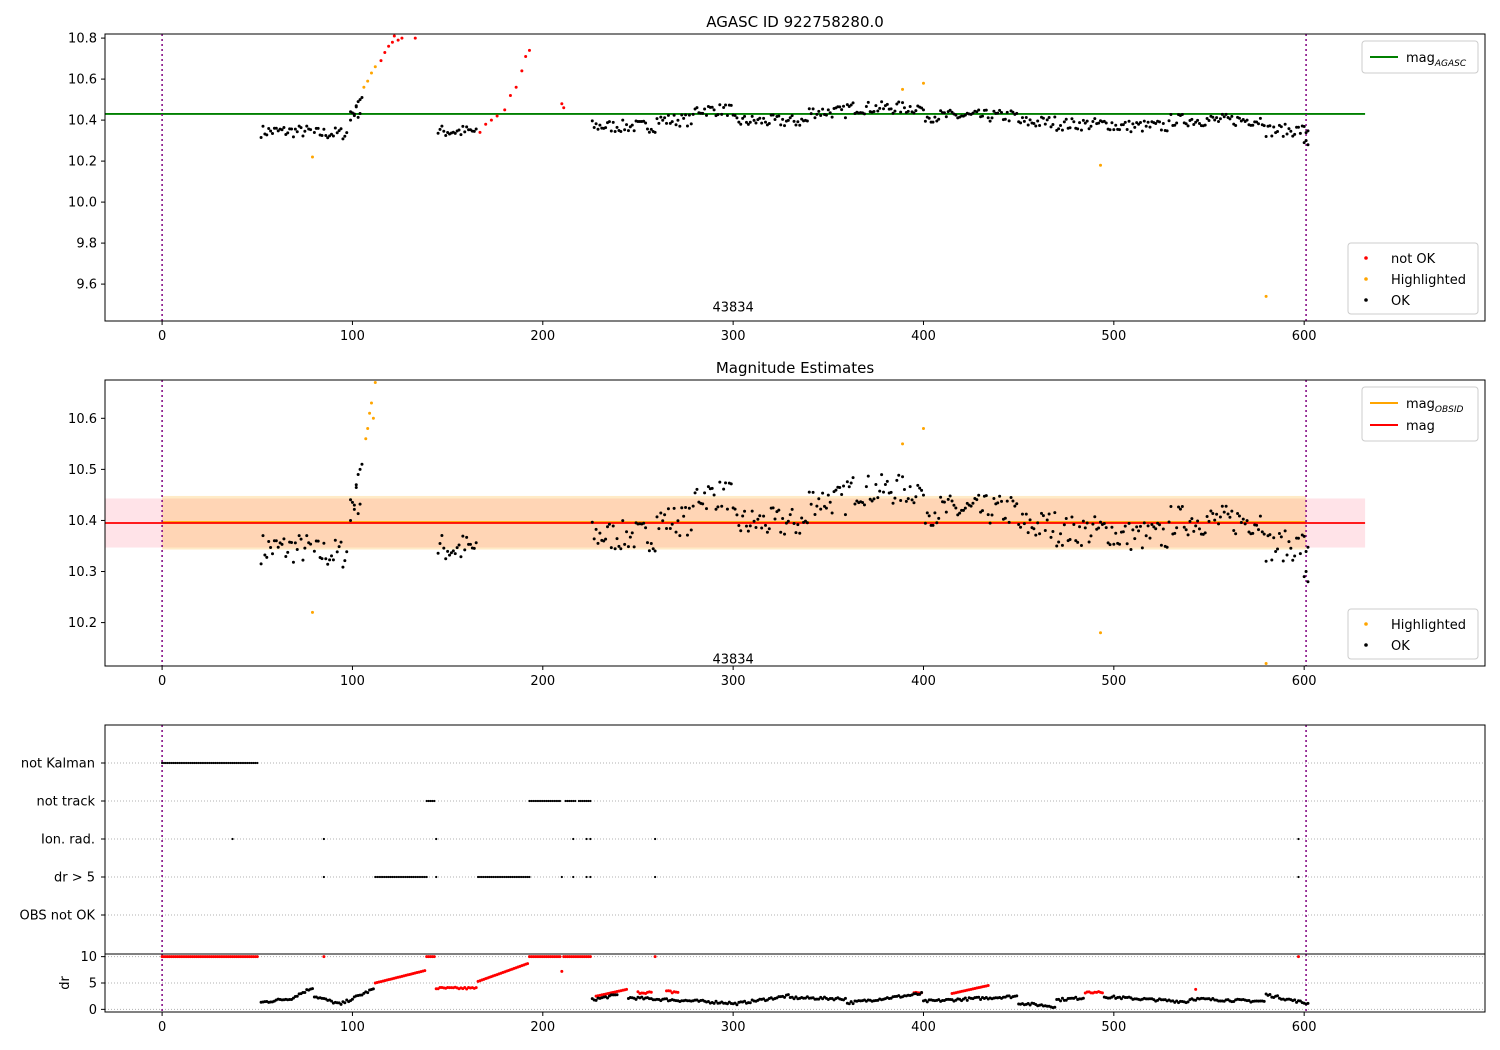 This screenshot has width=1500, height=1050. Describe the element at coordinates (82, 623) in the screenshot. I see `y-tick-label: 10.2` at that location.